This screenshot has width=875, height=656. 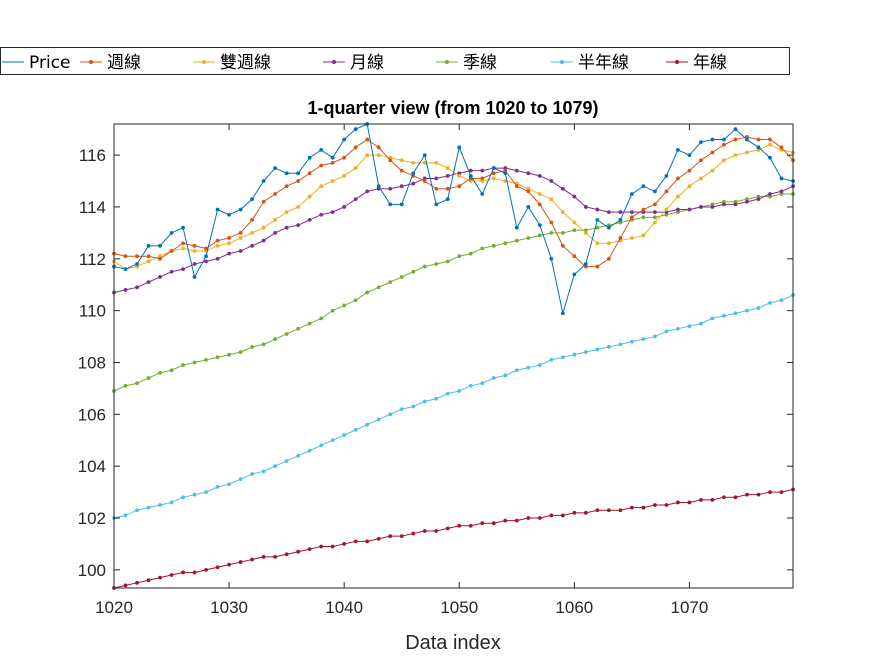 What do you see at coordinates (92, 155) in the screenshot?
I see `y-tick-label: 116` at bounding box center [92, 155].